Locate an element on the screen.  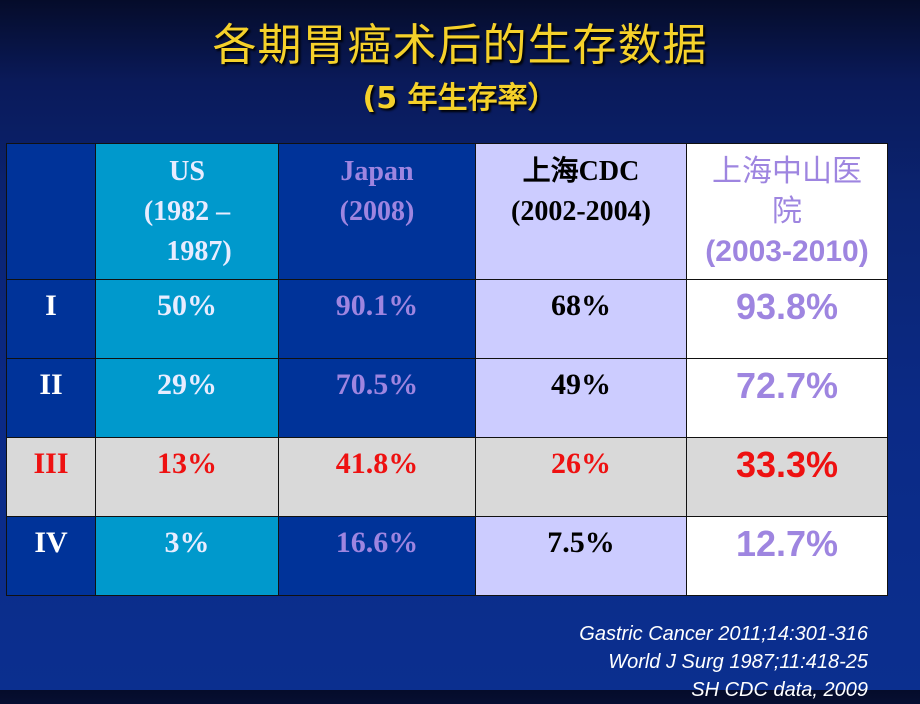
slide-title: 各期胃癌术后的生存数据 is located at coordinates (460, 45).